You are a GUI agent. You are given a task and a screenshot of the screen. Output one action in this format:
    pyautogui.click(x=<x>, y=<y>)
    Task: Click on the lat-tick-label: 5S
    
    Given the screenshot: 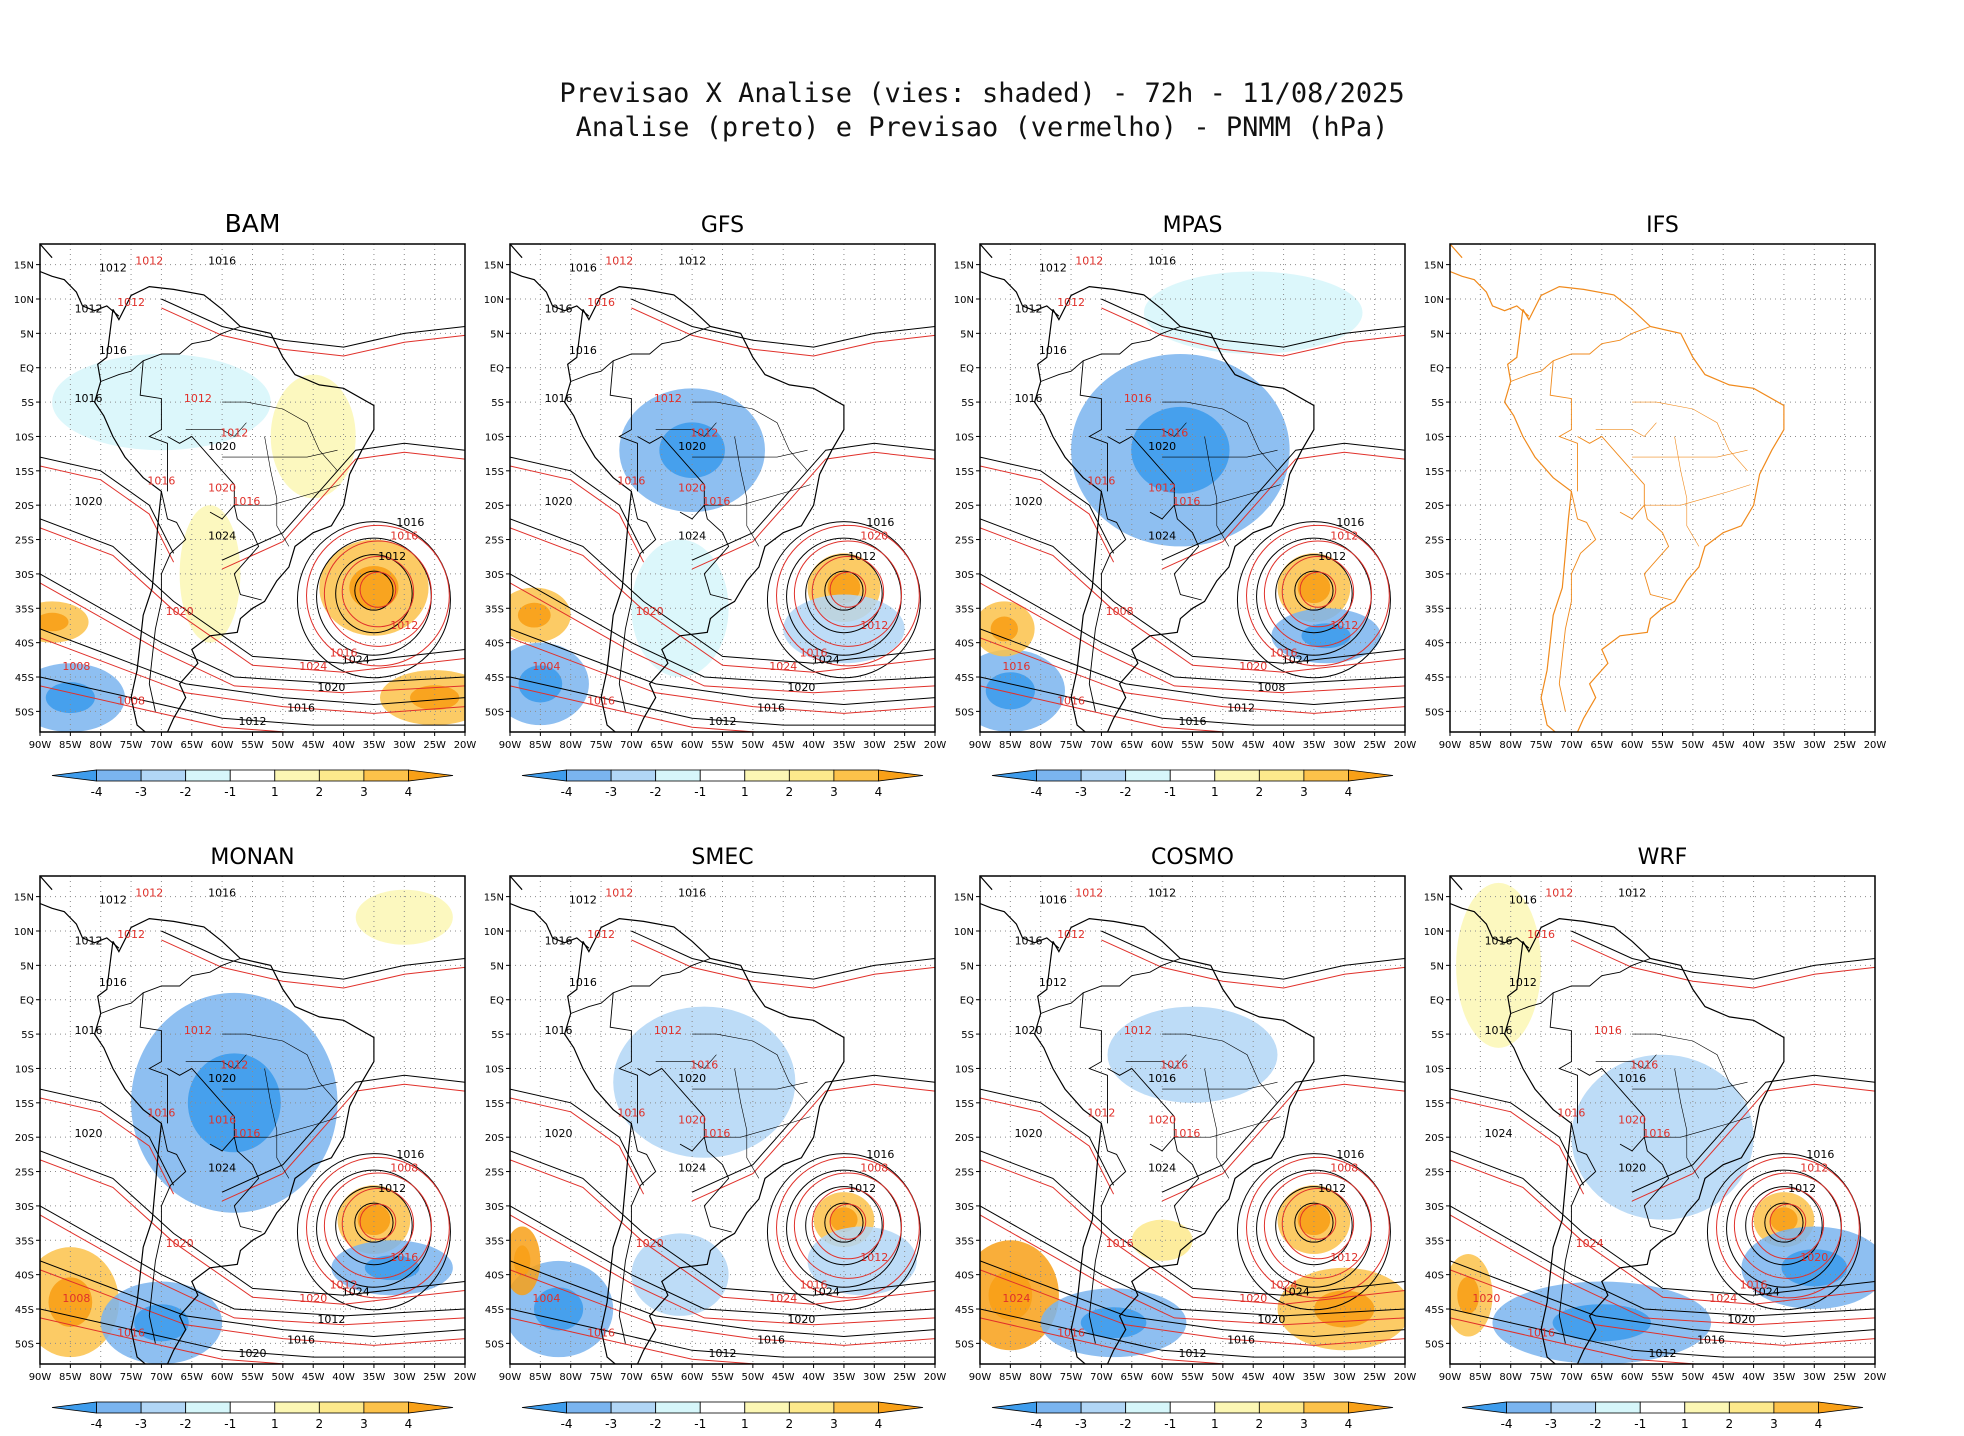 What is the action you would take?
    pyautogui.click(x=1437, y=1035)
    